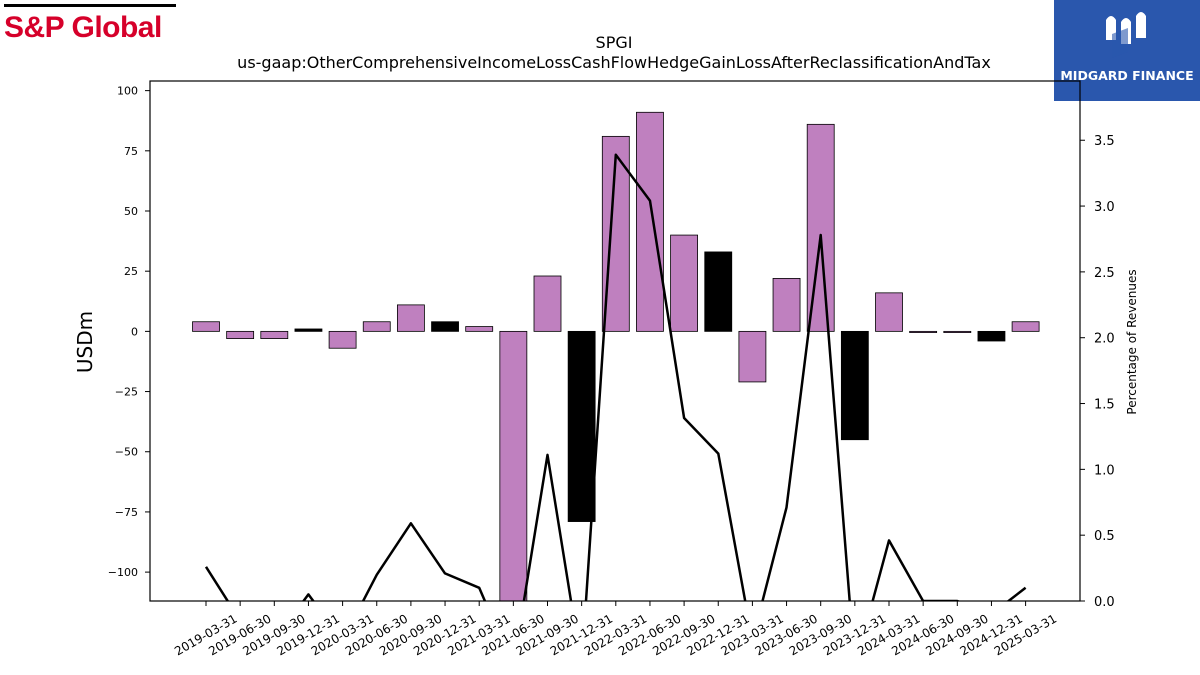 The height and width of the screenshot is (675, 1200). Describe the element at coordinates (1104, 273) in the screenshot. I see `y2-tick-label: 2.5` at that location.